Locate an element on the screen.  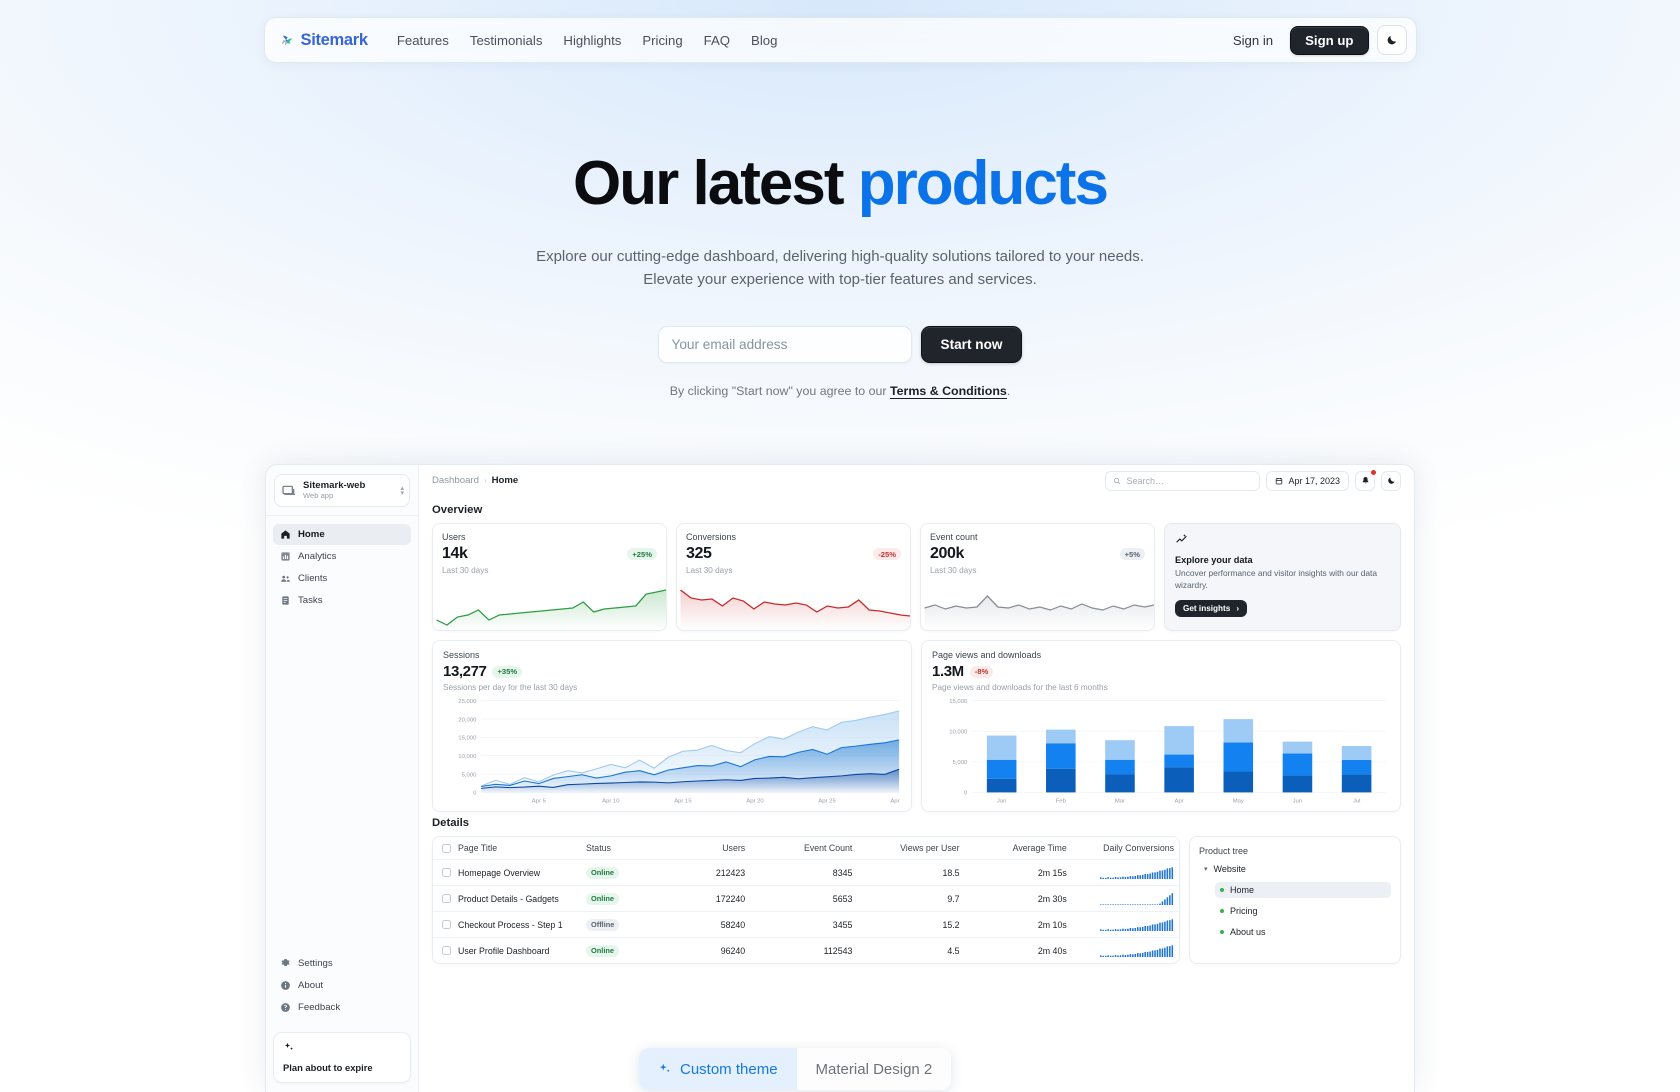
sidebar-item-clients: Clients is located at coordinates (342, 578).